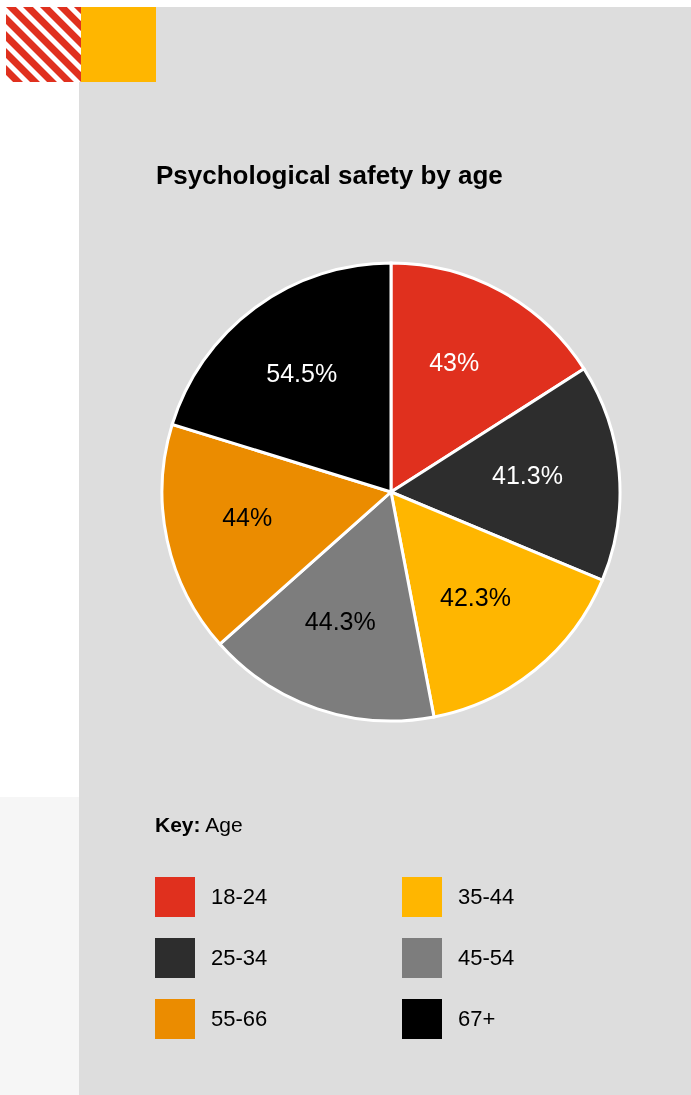  I want to click on legend-label: 45-54, so click(486, 958).